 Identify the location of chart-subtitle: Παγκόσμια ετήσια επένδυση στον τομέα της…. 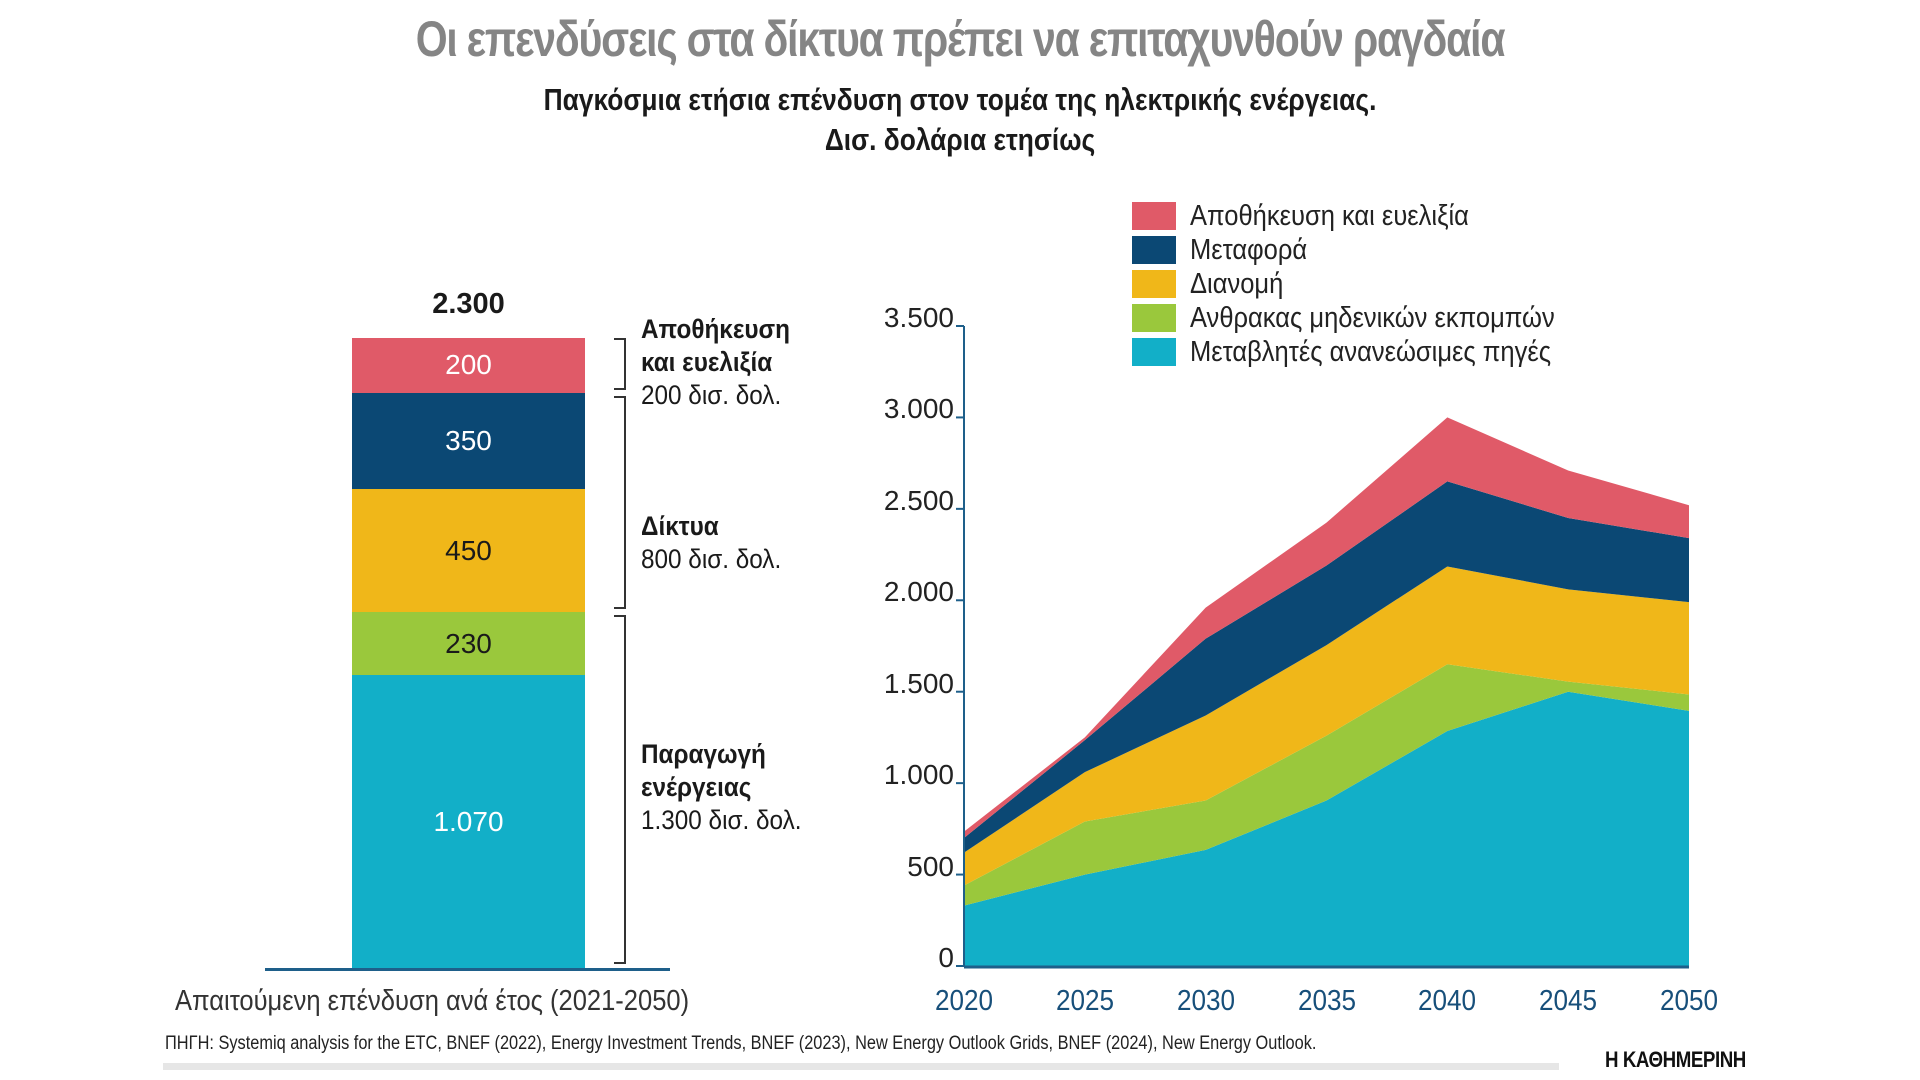
(960, 120).